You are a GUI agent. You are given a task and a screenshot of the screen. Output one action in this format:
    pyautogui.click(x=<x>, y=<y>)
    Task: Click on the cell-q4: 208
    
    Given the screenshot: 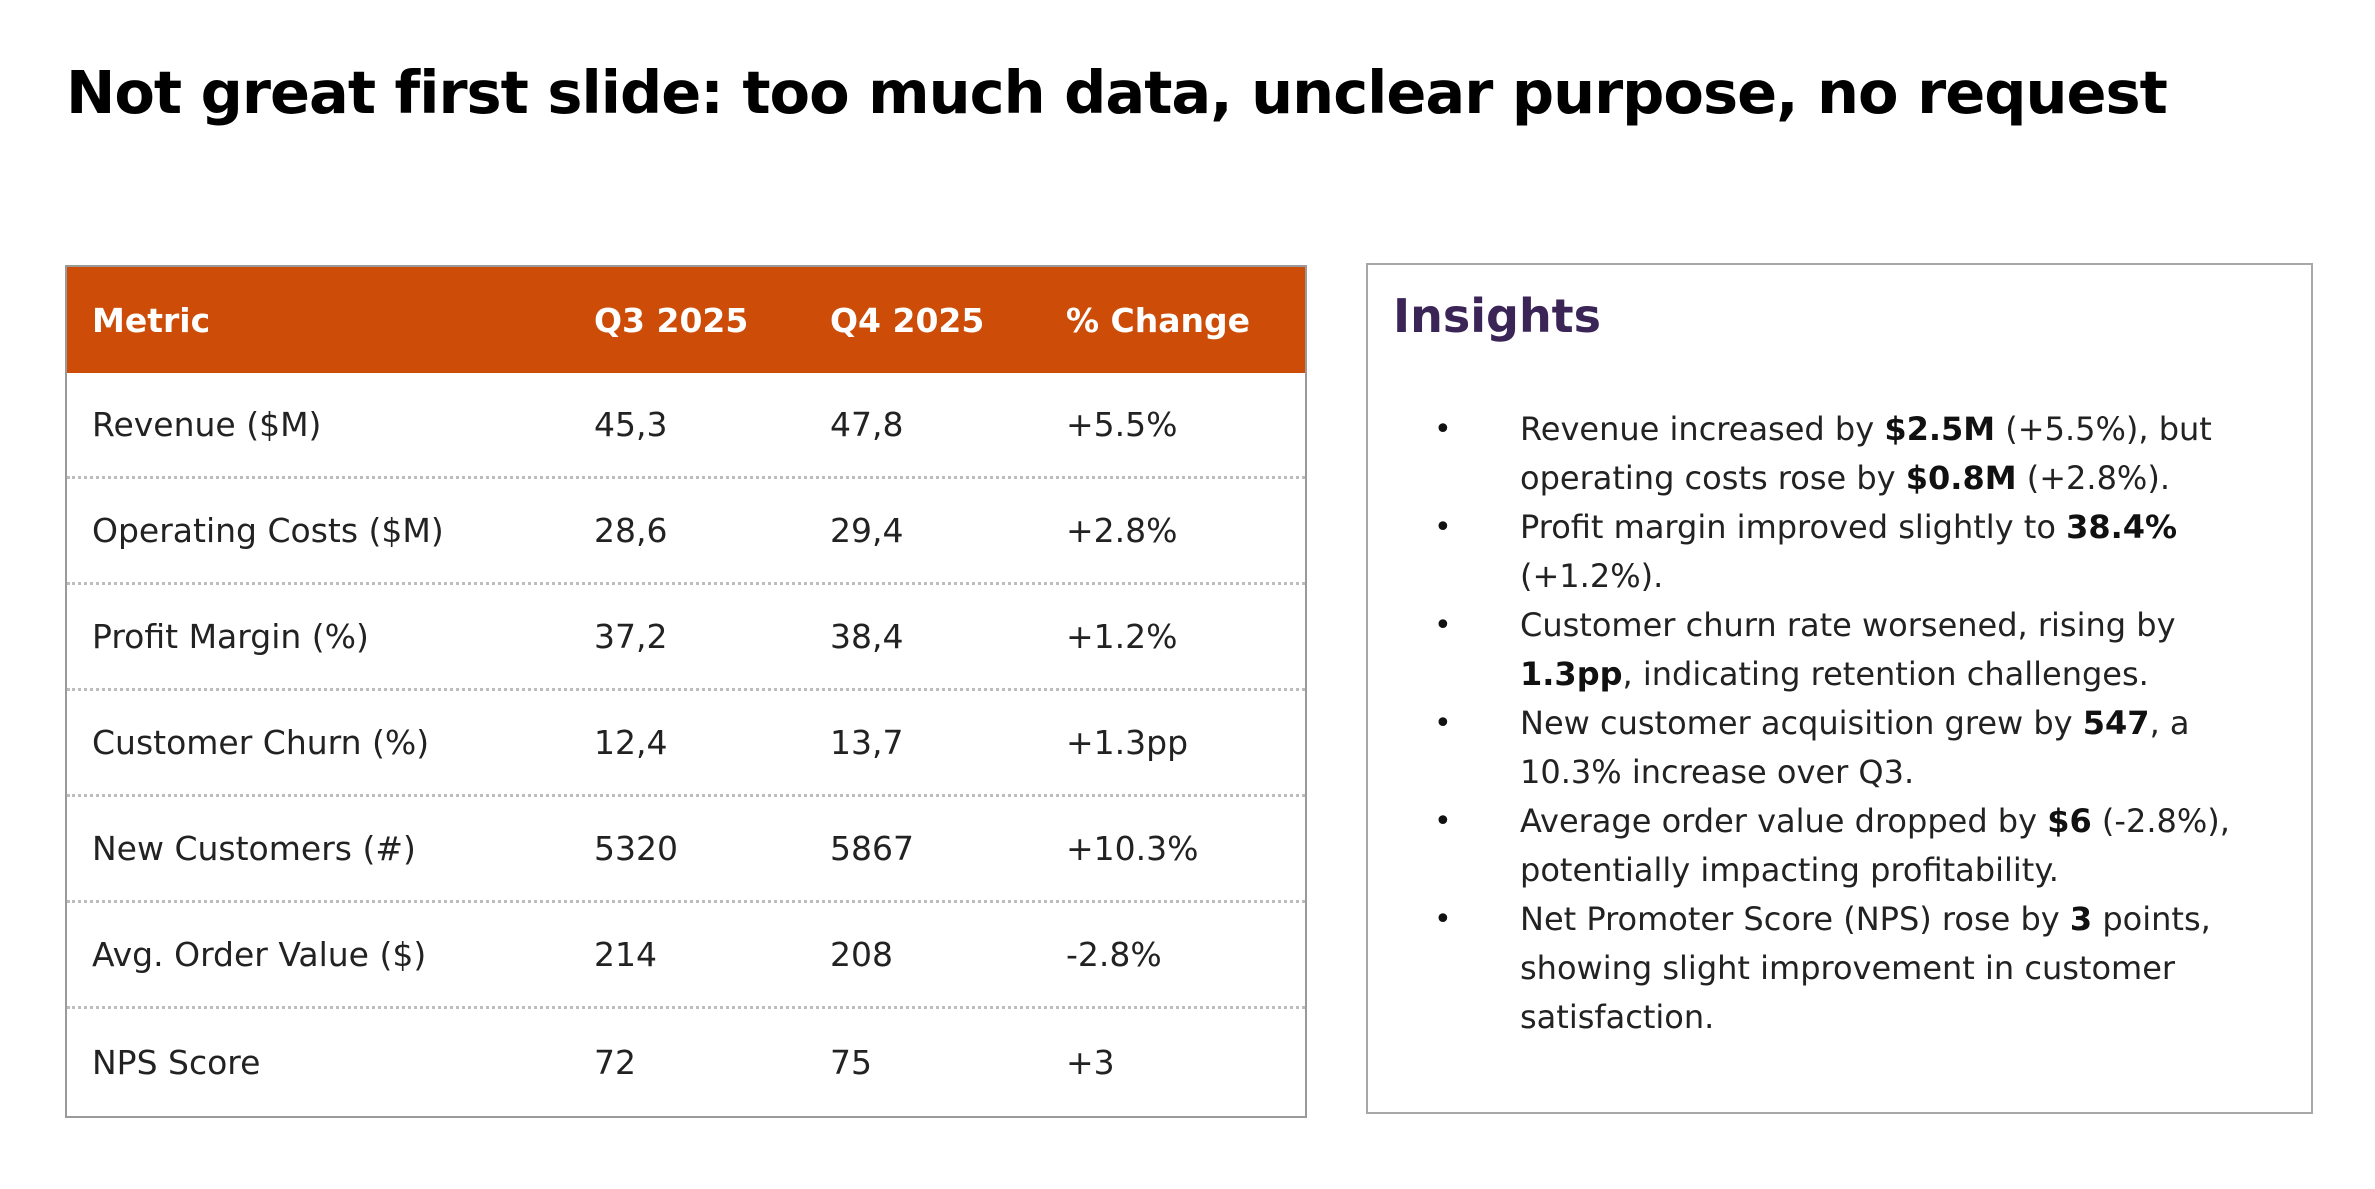 What is the action you would take?
    pyautogui.click(x=861, y=954)
    